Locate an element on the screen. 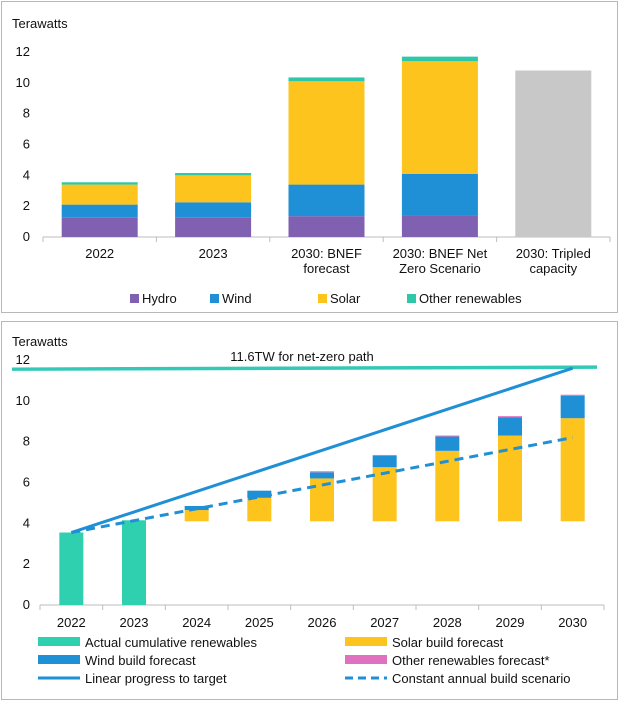  x-tick-label: Zero Scenario is located at coordinates (440, 268).